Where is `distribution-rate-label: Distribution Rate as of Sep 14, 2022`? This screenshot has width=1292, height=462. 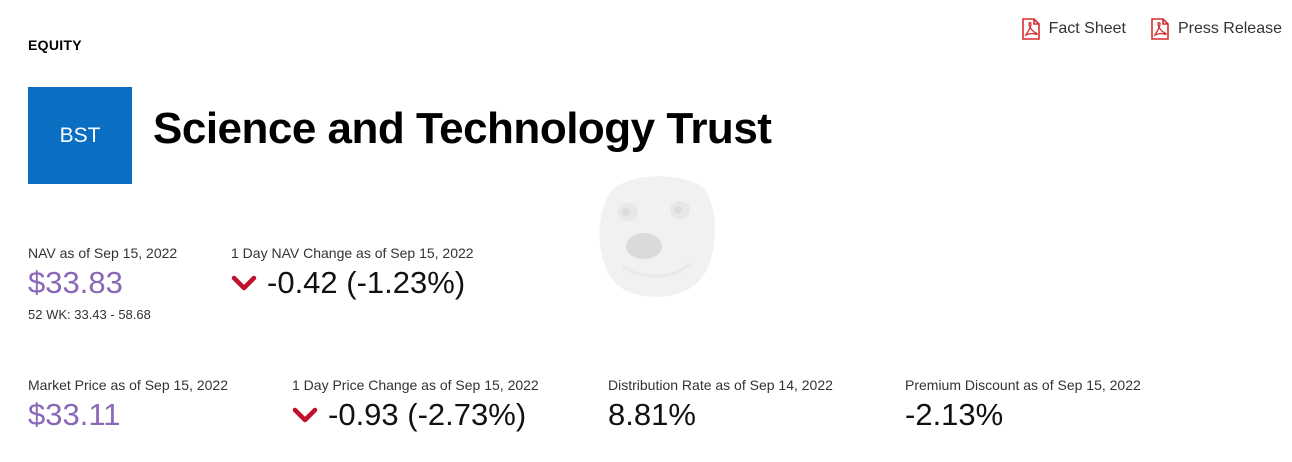
distribution-rate-label: Distribution Rate as of Sep 14, 2022 is located at coordinates (720, 385).